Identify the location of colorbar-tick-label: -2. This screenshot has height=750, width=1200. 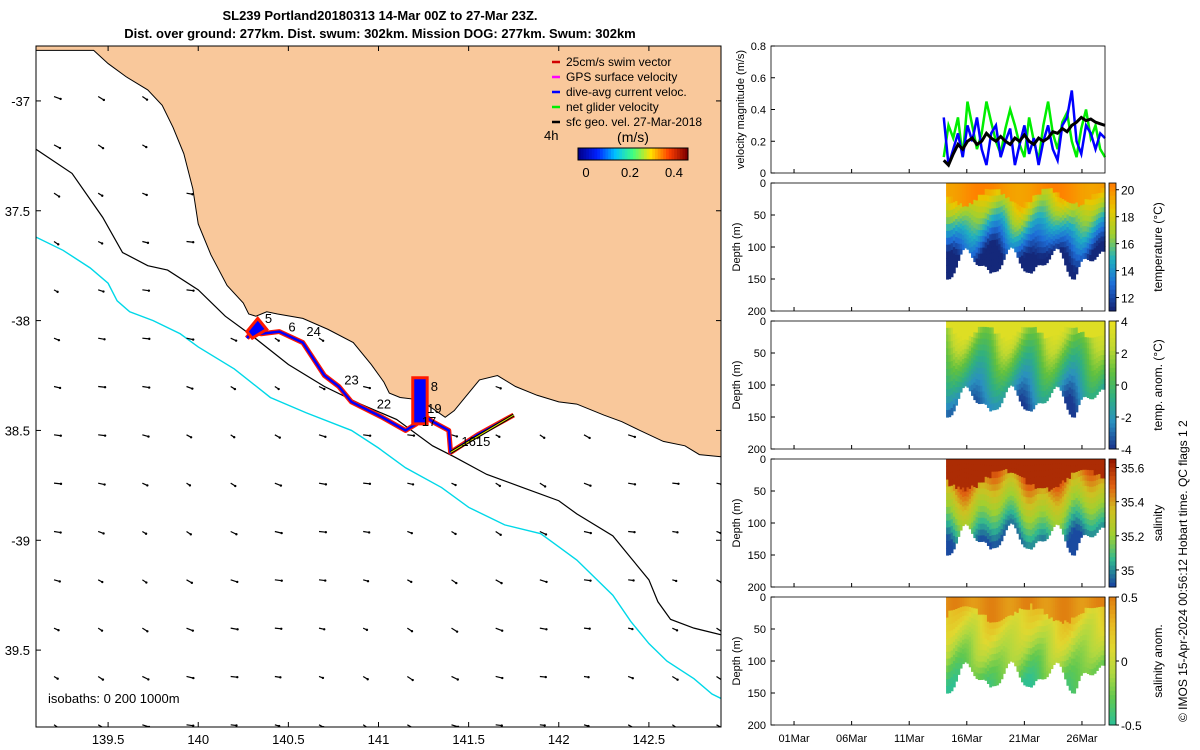
(1126, 418).